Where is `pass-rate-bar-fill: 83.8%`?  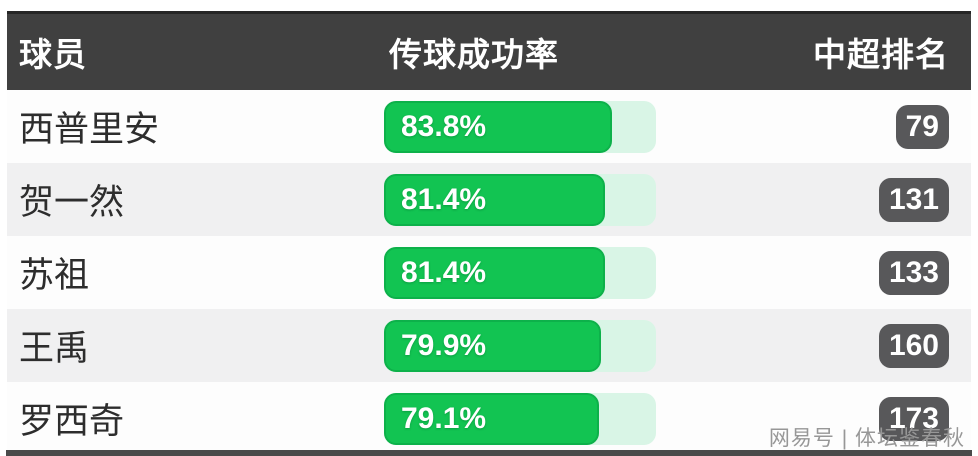
pass-rate-bar-fill: 83.8% is located at coordinates (498, 126).